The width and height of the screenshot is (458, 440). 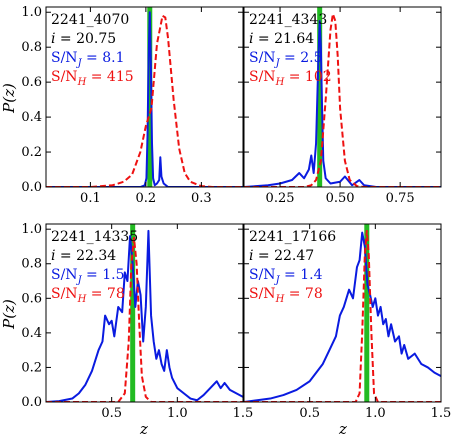 What do you see at coordinates (292, 237) in the screenshot?
I see `object-id: 2241_17166` at bounding box center [292, 237].